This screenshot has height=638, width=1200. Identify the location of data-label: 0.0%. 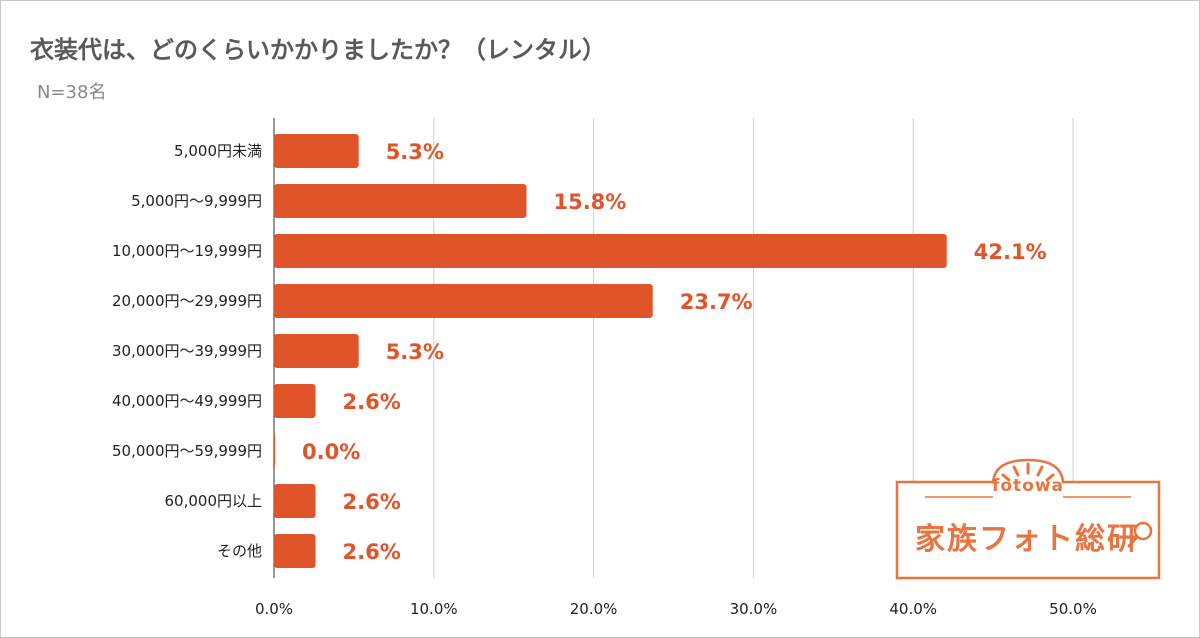
(331, 452).